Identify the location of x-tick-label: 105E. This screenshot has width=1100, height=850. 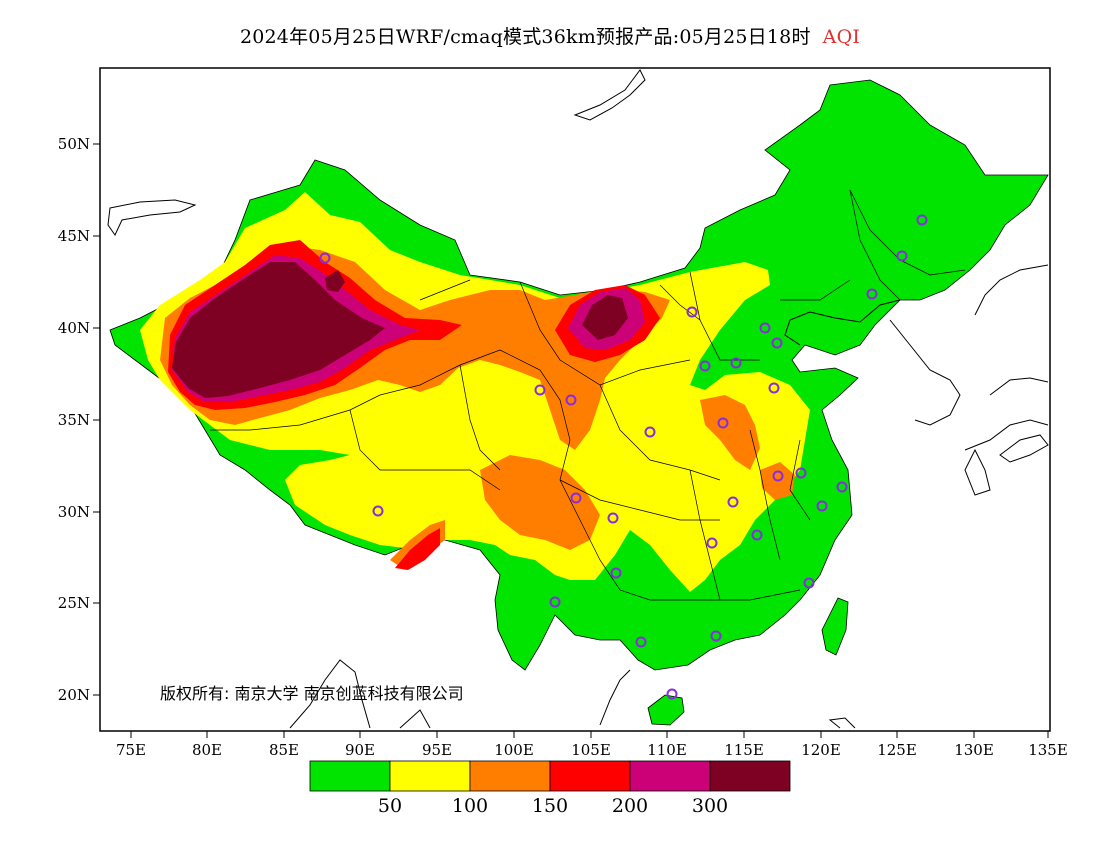
(591, 750).